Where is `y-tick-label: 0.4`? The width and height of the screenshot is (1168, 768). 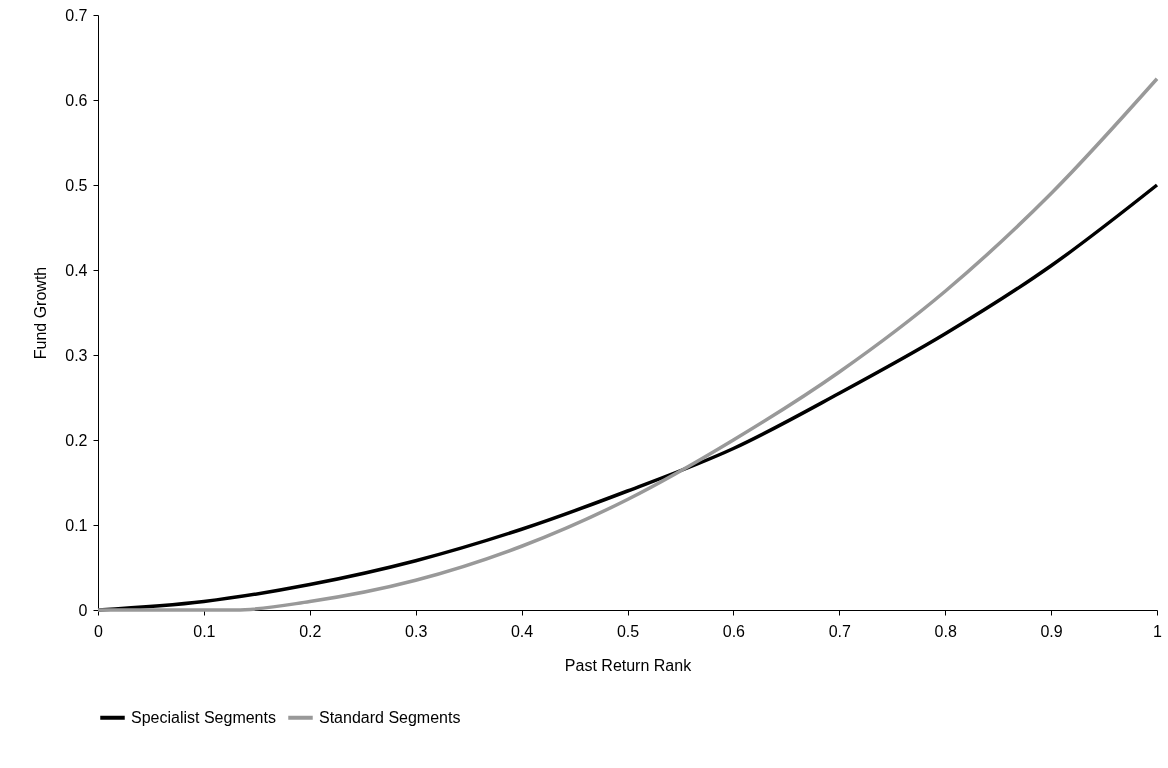 y-tick-label: 0.4 is located at coordinates (76, 270).